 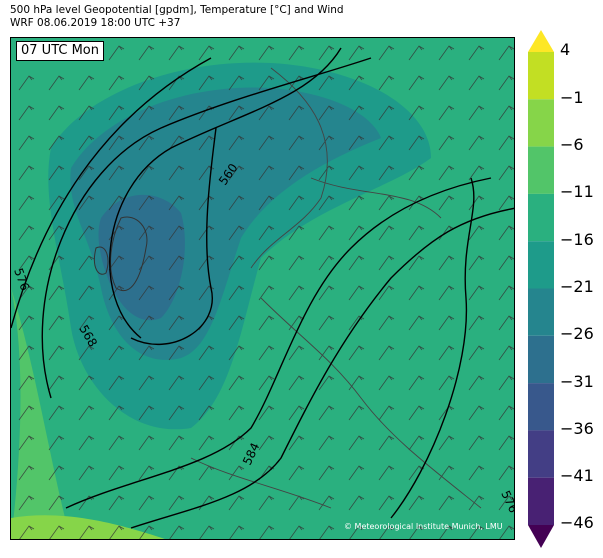 I want to click on colorbar, so click(x=541, y=289).